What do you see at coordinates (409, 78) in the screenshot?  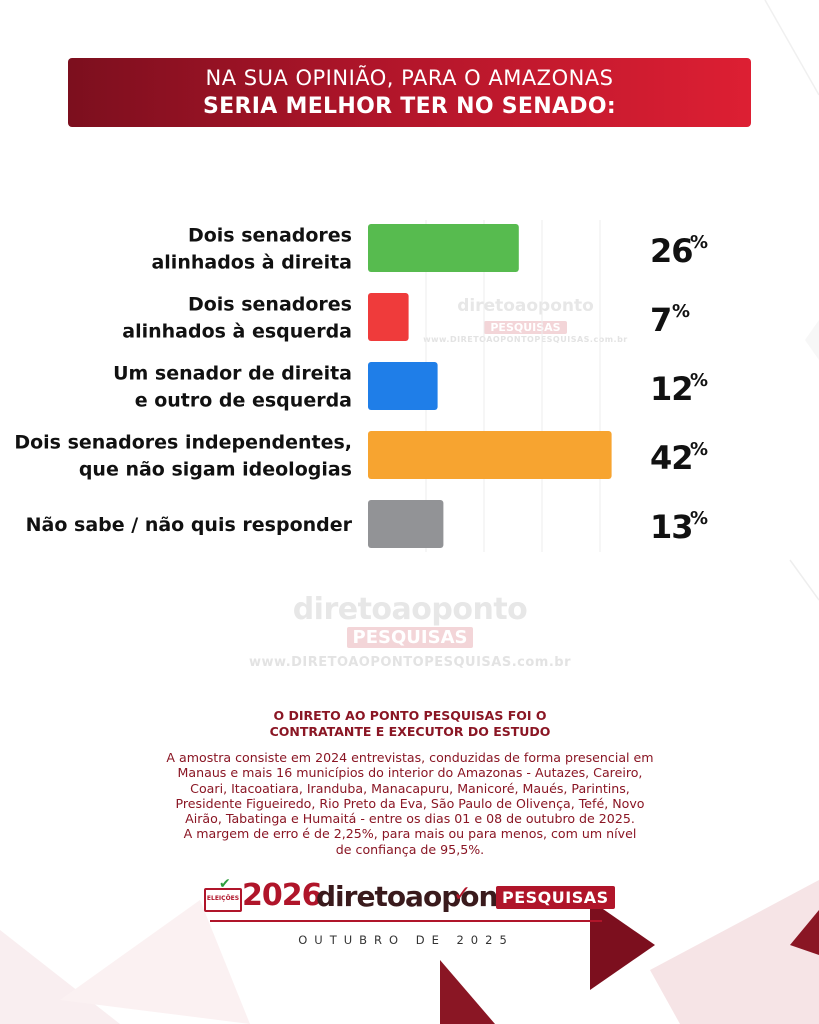 I see `title-line-1: NA SUA OPINIÃO, PARA O AMAZONAS` at bounding box center [409, 78].